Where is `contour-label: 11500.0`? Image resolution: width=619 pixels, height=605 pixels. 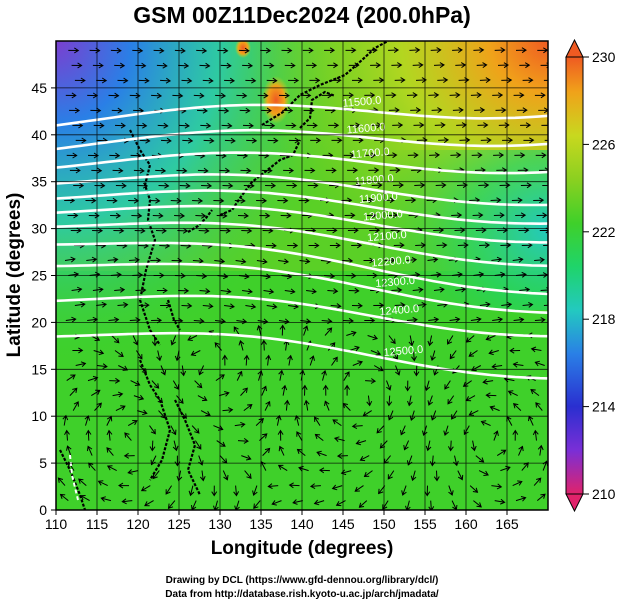 contour-label: 11500.0 is located at coordinates (362, 102).